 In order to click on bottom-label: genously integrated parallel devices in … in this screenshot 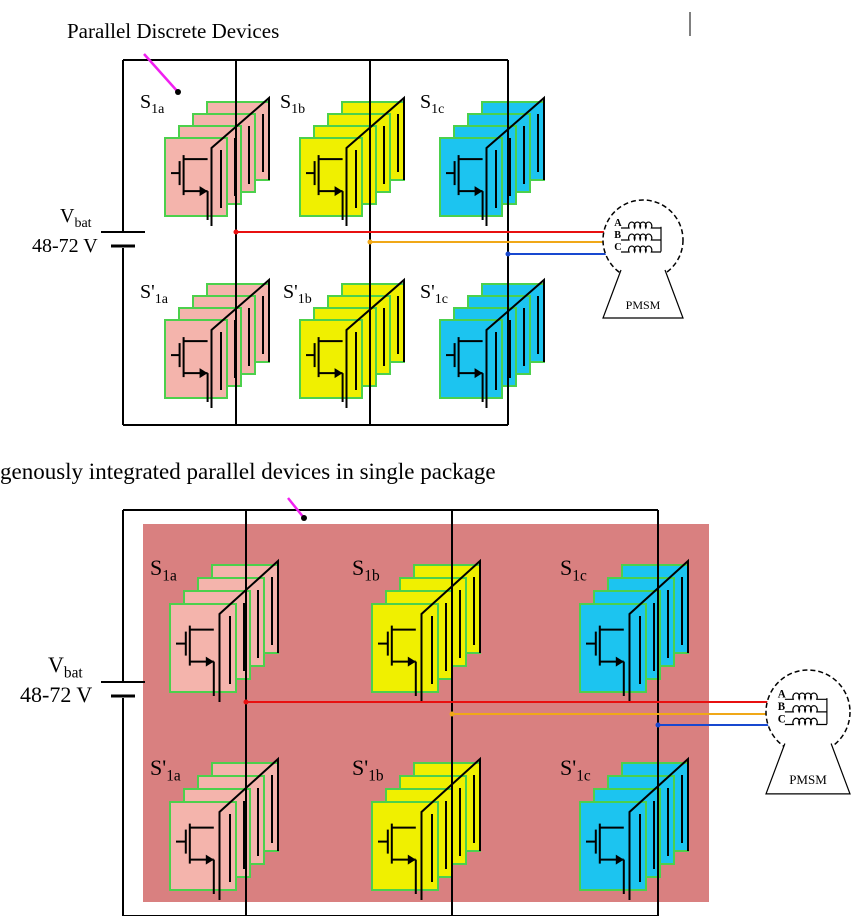, I will do `click(248, 471)`.